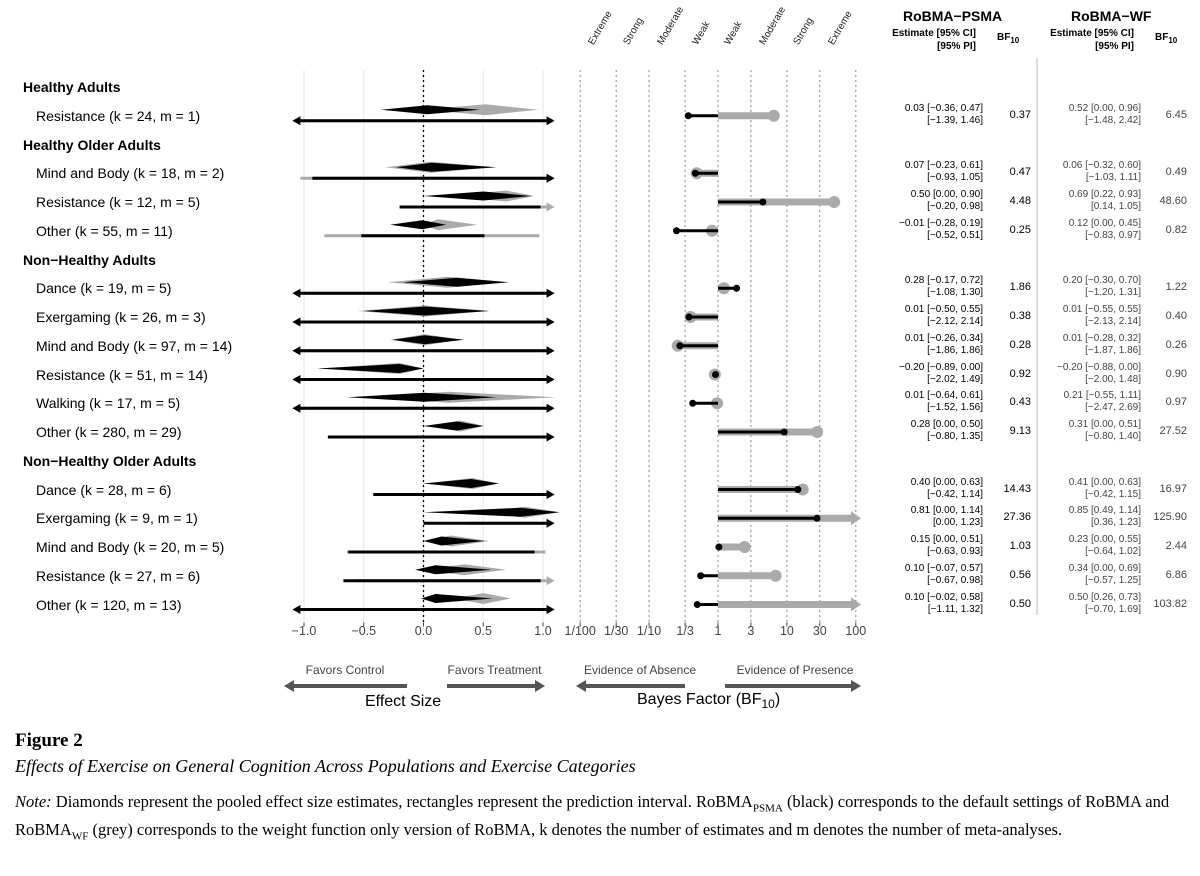 The width and height of the screenshot is (1200, 876). What do you see at coordinates (955, 408) in the screenshot?
I see `psma-estimate-pi: [−1.52, 1.56]` at bounding box center [955, 408].